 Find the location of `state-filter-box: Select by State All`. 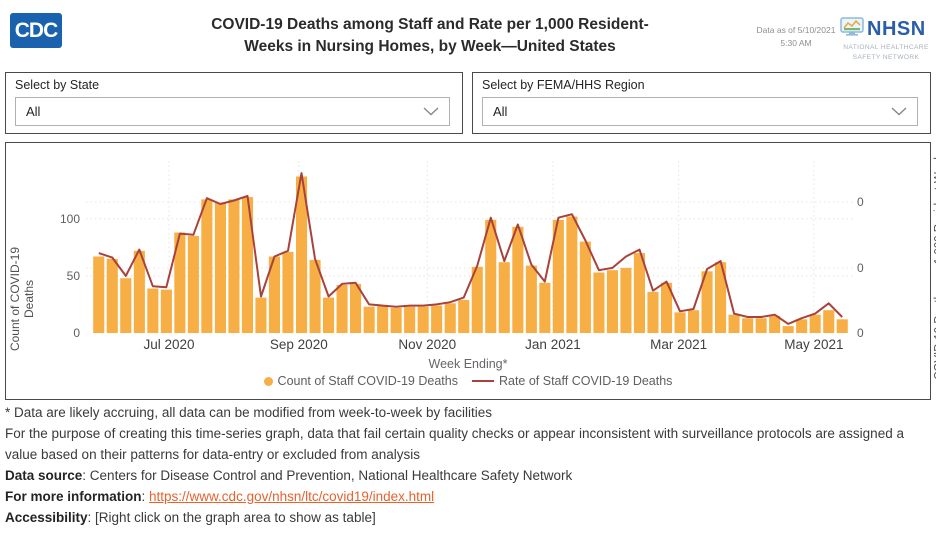

state-filter-box: Select by State All is located at coordinates (234, 103).